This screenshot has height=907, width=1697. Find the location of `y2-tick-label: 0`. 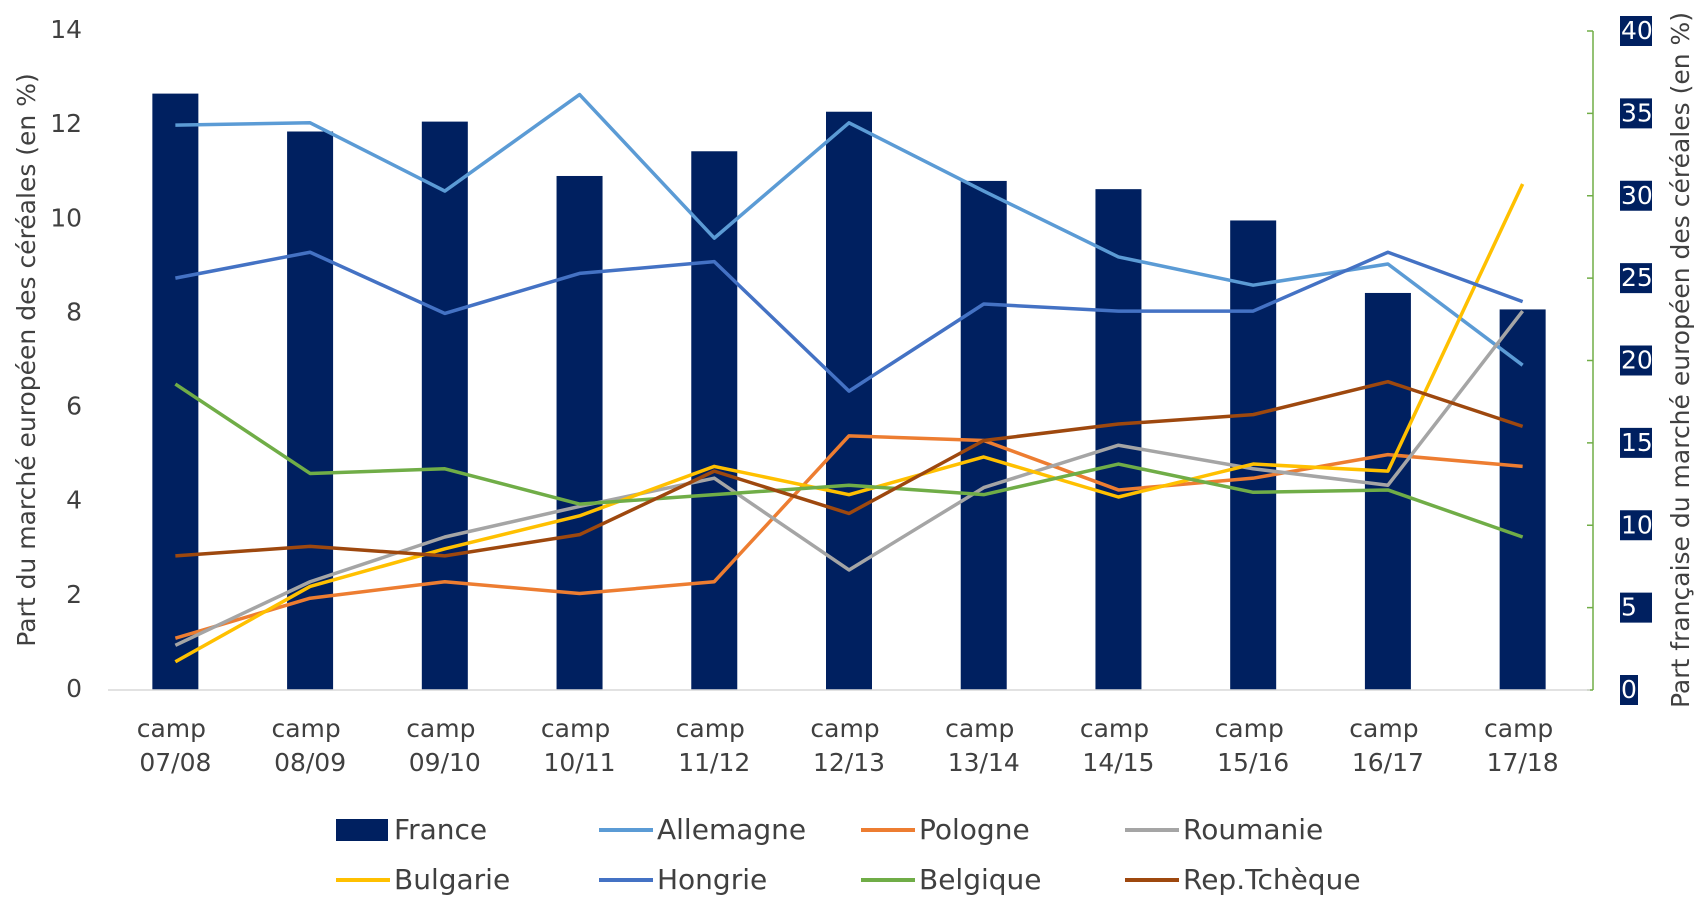

y2-tick-label: 0 is located at coordinates (1629, 689).